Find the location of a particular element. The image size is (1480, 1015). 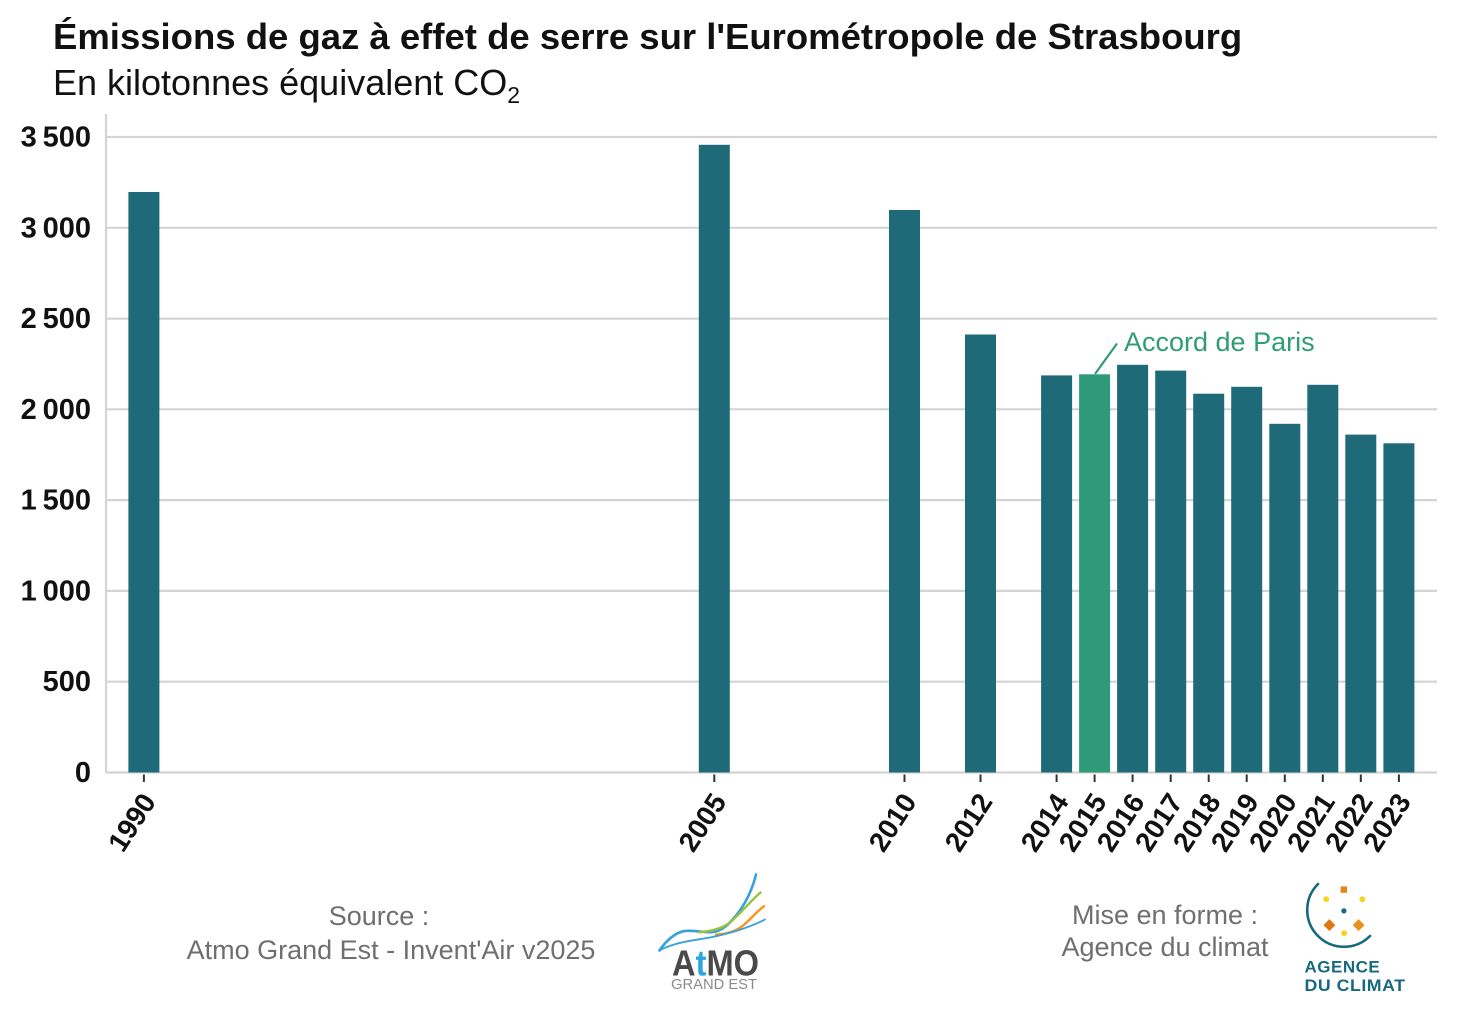

svg-text: 2 500 is located at coordinates (56, 319).